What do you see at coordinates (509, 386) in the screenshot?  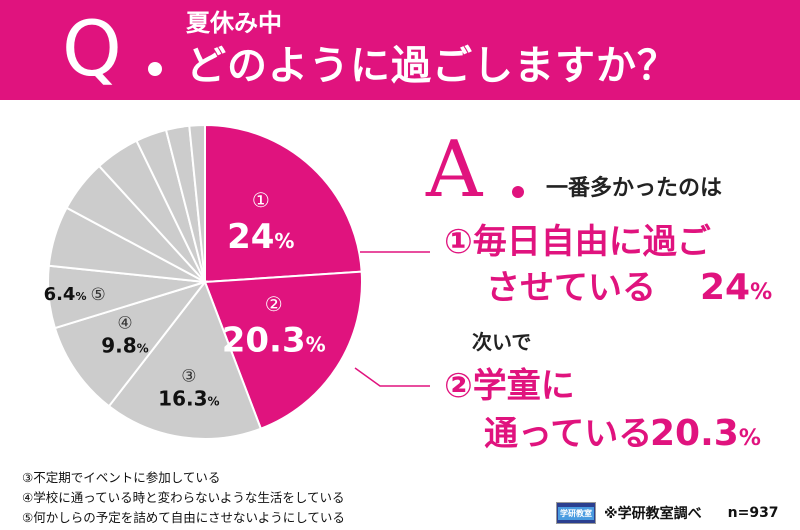 I see `answer-second-line1: ②学童に` at bounding box center [509, 386].